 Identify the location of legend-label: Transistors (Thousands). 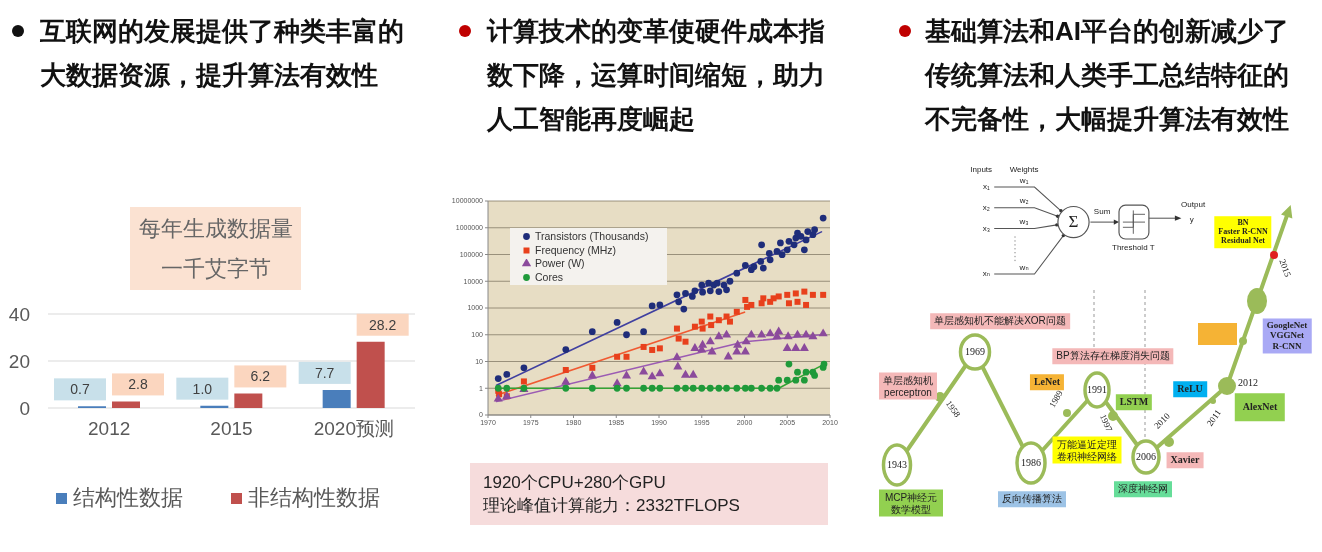
(592, 237).